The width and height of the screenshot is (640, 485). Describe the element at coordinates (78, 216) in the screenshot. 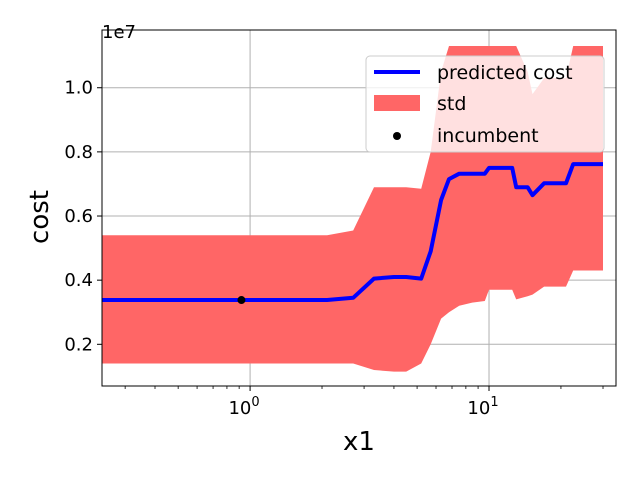

I see `y-tick-label: 0.6` at that location.